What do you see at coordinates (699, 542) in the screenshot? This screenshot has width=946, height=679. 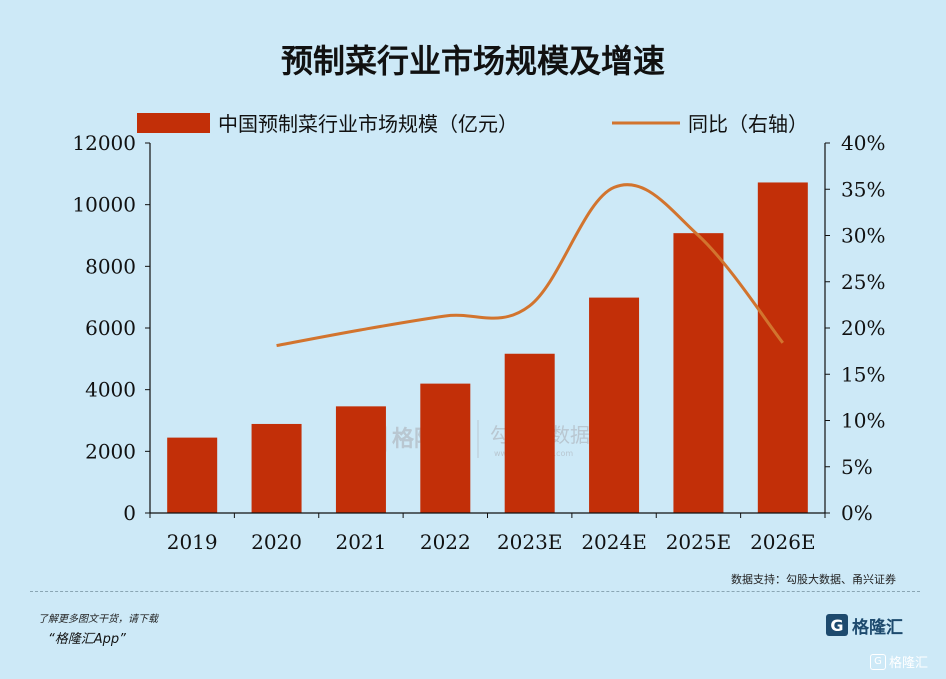 I see `x-tick-label: 2025E` at bounding box center [699, 542].